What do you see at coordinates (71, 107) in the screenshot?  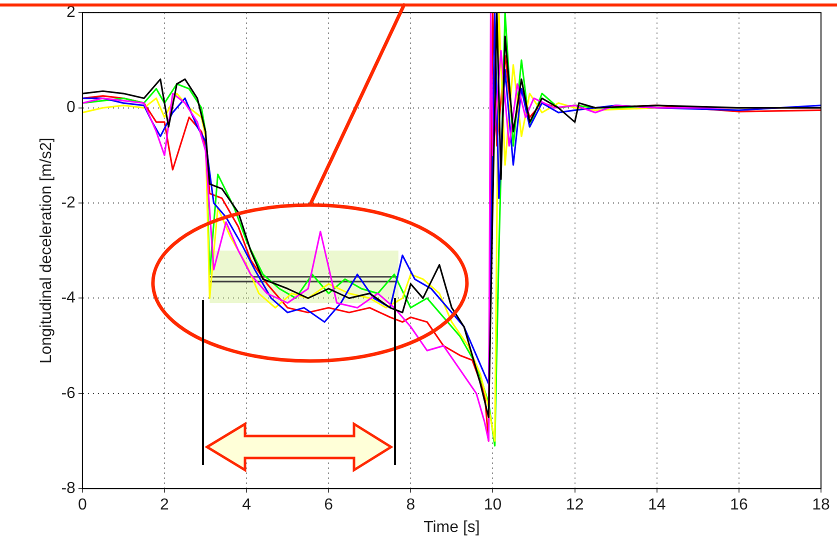 I see `y-tick-label: 0` at bounding box center [71, 107].